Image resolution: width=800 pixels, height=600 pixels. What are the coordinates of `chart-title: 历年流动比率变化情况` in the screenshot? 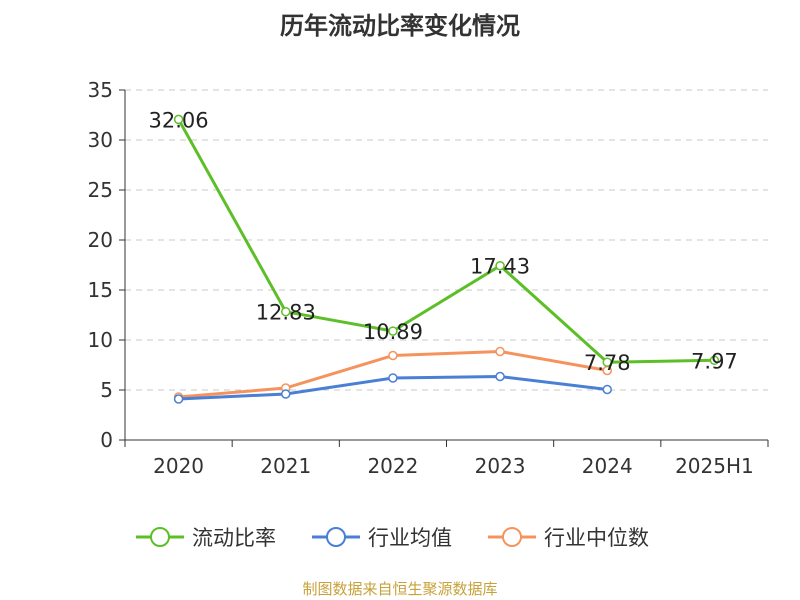 It's located at (400, 26).